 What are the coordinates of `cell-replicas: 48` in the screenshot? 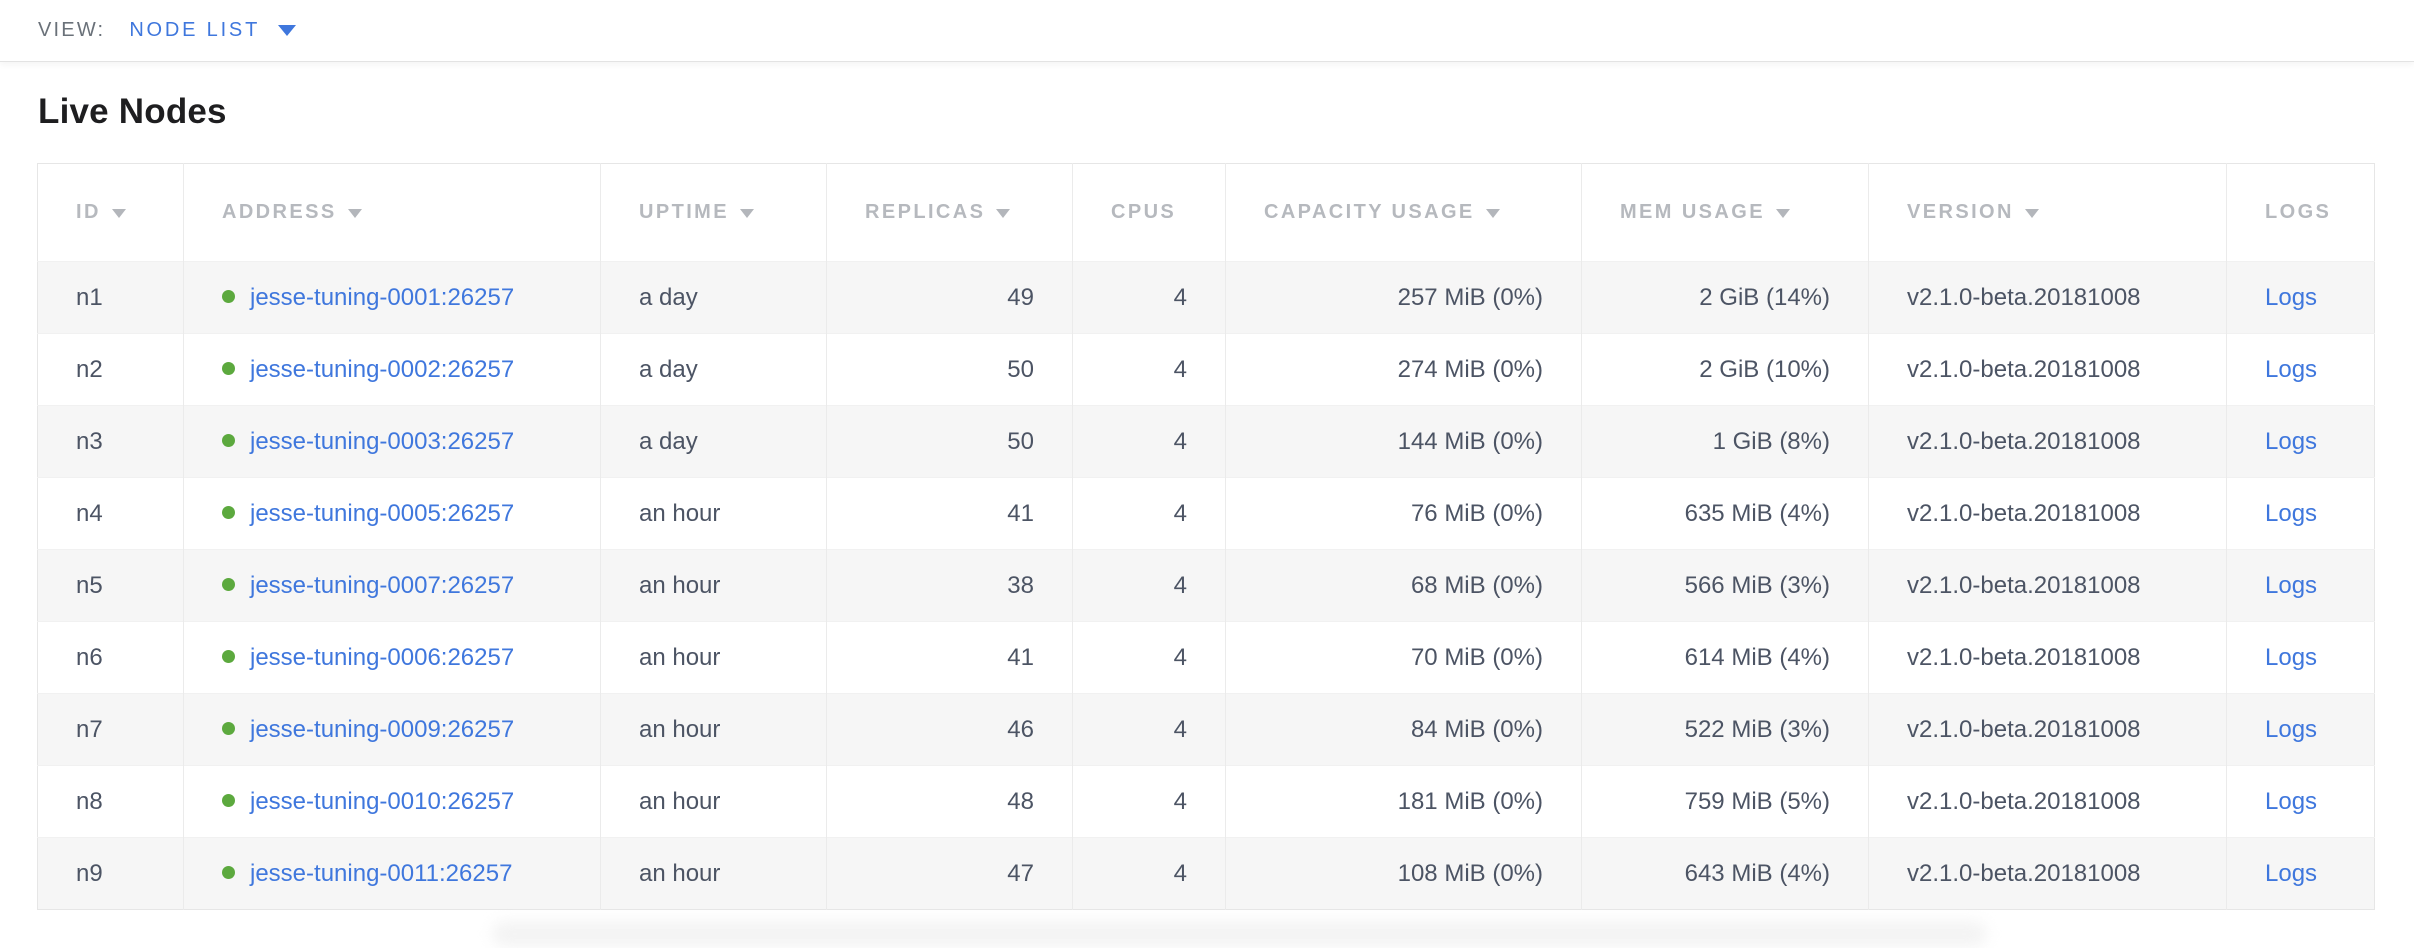 It's located at (949, 801).